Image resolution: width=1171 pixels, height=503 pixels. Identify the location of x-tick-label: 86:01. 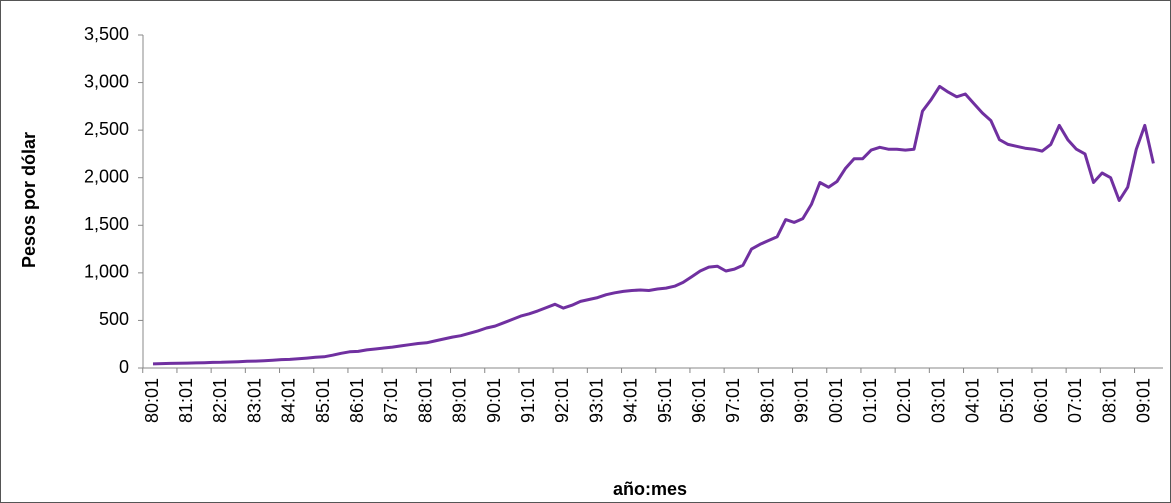
(357, 400).